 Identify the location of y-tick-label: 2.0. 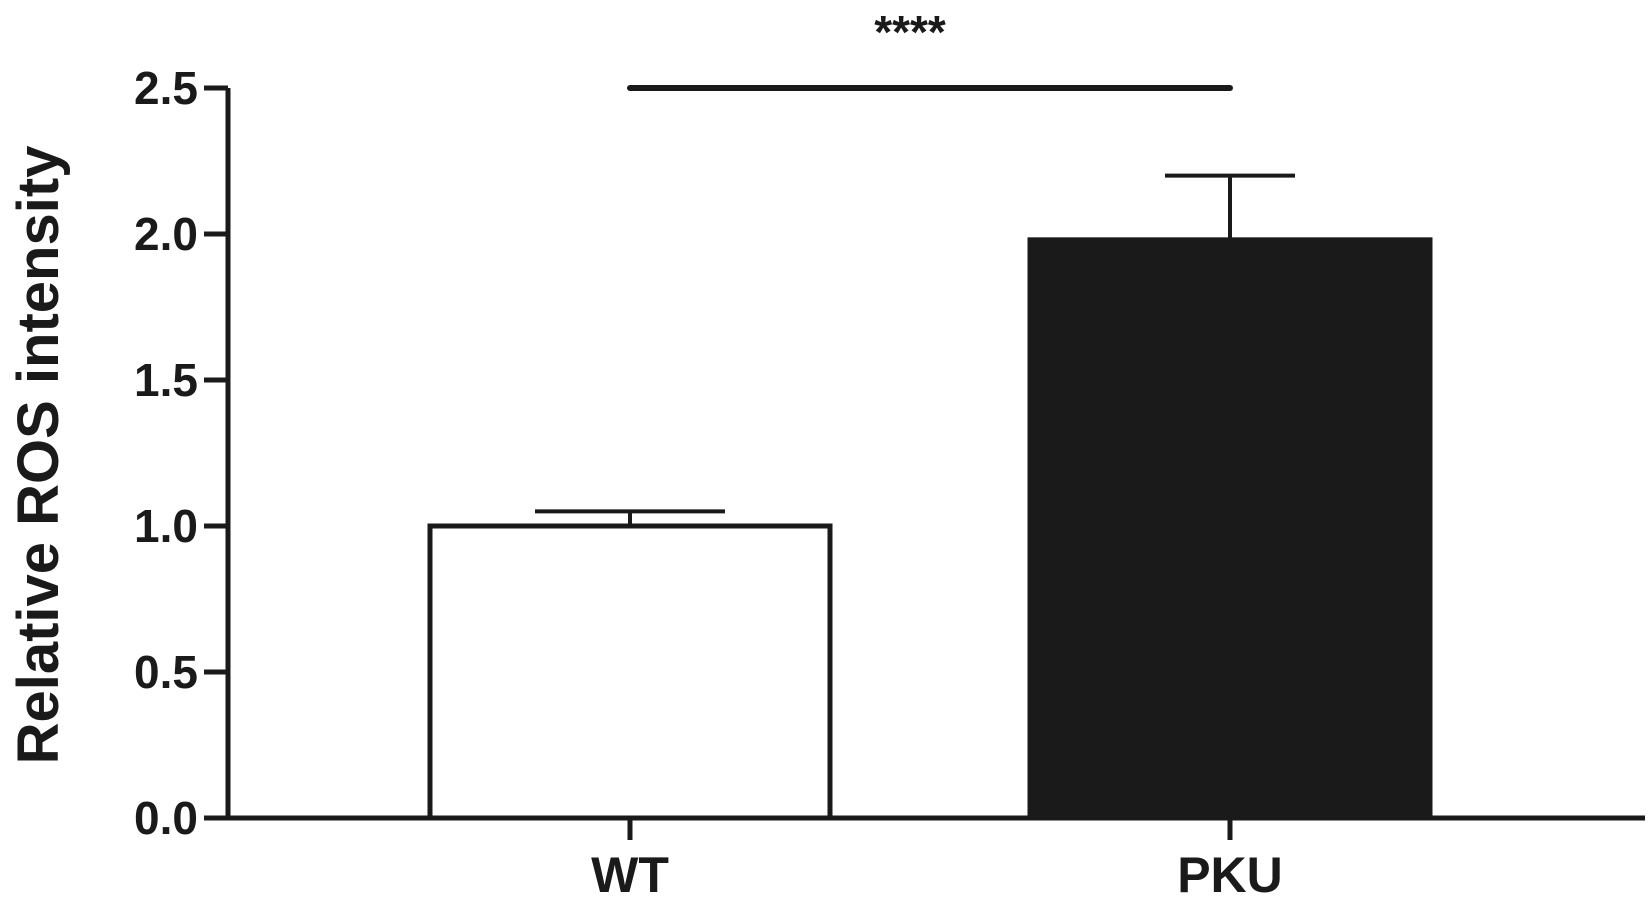
(166, 234).